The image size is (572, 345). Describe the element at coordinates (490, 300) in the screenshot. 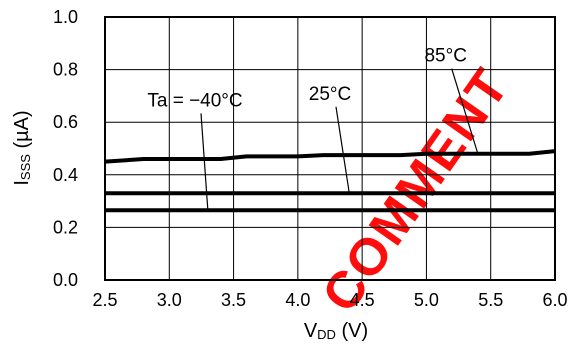

I see `x-tick-label: 5.5` at that location.